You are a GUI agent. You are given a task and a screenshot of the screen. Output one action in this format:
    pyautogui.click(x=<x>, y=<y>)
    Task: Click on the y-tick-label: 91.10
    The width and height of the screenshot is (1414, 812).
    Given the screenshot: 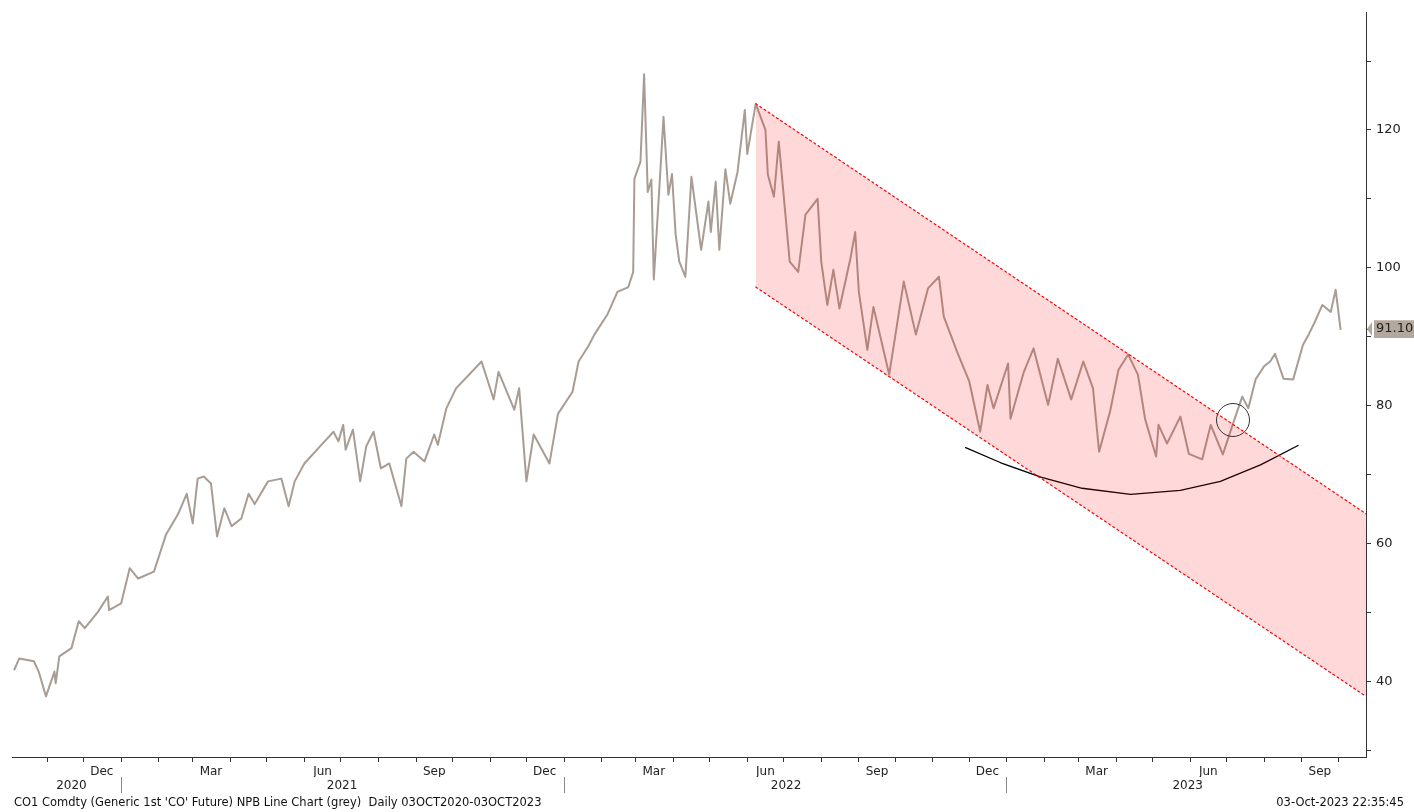 What is the action you would take?
    pyautogui.click(x=1395, y=328)
    